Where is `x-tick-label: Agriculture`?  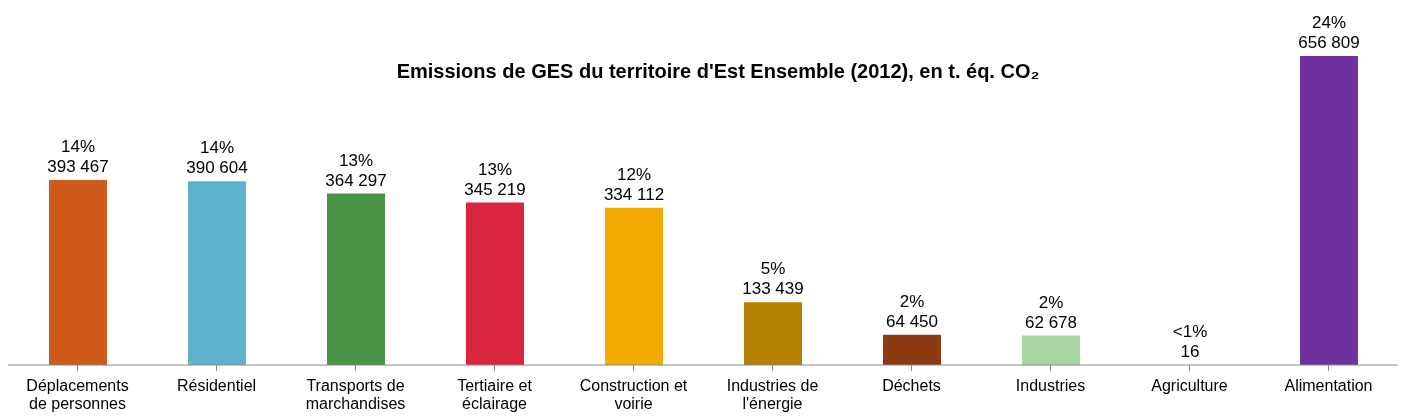
x-tick-label: Agriculture is located at coordinates (1189, 385).